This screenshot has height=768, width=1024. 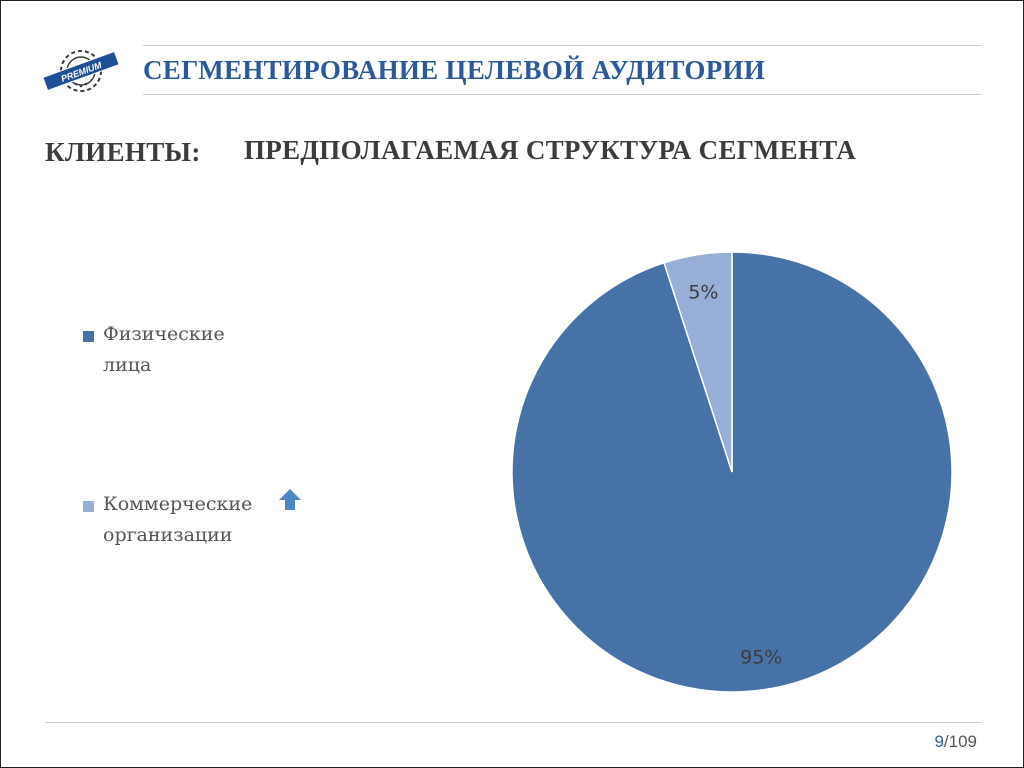 I want to click on pie-slice, so click(x=698, y=362).